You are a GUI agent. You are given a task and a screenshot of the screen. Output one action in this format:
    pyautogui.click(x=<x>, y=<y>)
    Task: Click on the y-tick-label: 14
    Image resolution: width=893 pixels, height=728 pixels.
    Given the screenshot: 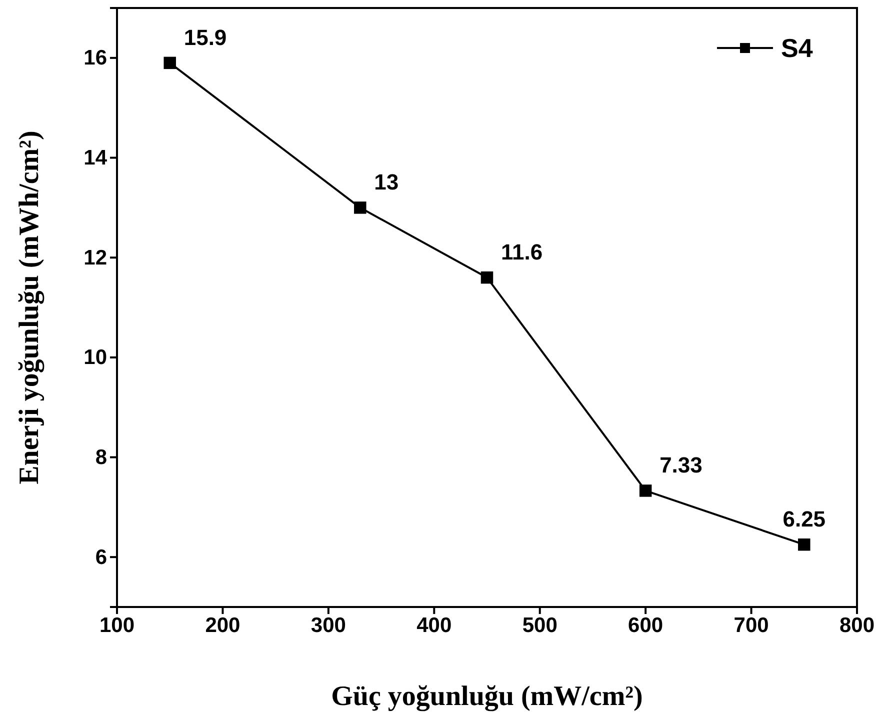 What is the action you would take?
    pyautogui.click(x=96, y=158)
    